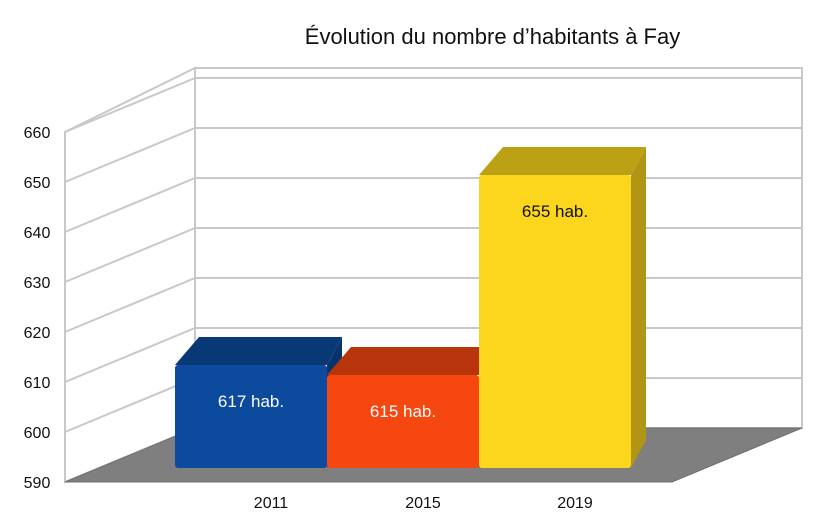 The height and width of the screenshot is (516, 825). Describe the element at coordinates (403, 411) in the screenshot. I see `data-label: 615 hab.` at that location.